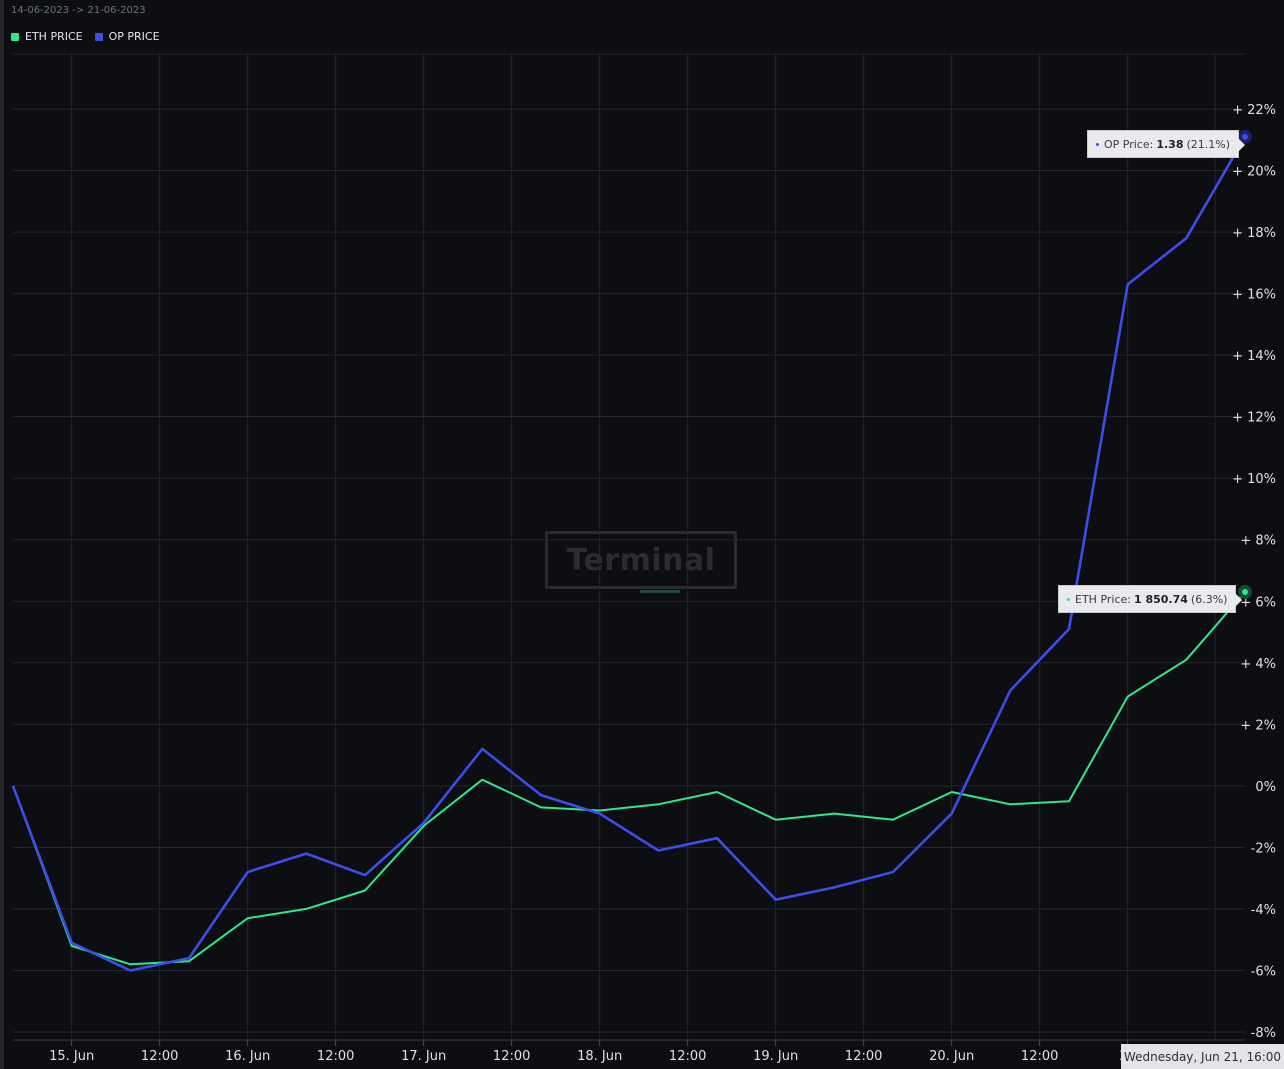 This screenshot has width=1284, height=1069. What do you see at coordinates (775, 1056) in the screenshot?
I see `x-tick-label: 19. Jun` at bounding box center [775, 1056].